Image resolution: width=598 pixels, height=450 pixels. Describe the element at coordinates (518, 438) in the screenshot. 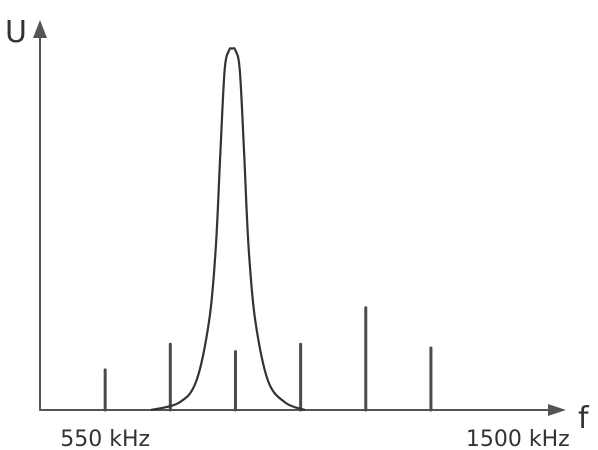

I see `x-tick-label-2: 1500 kHz` at that location.